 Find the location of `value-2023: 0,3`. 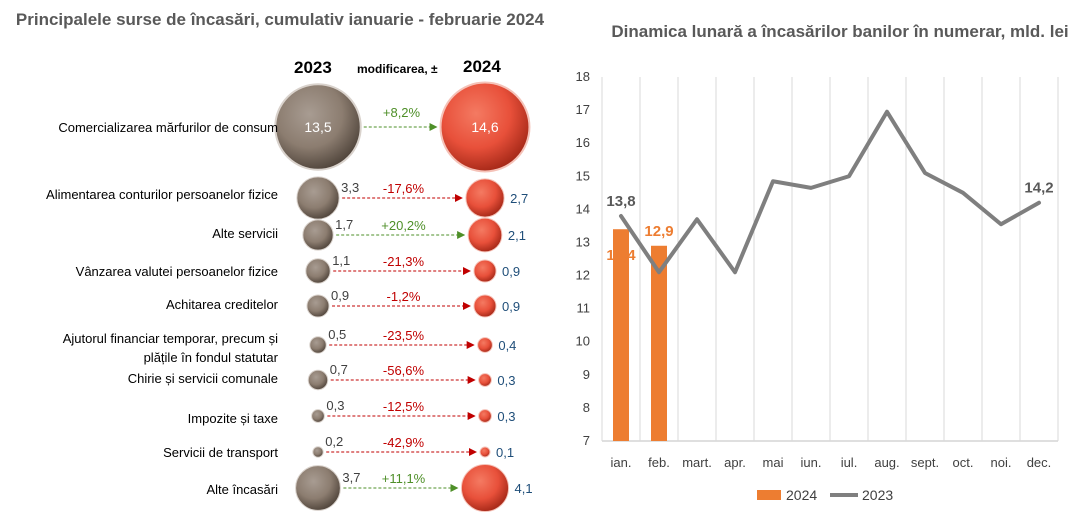

value-2023: 0,3 is located at coordinates (335, 405).